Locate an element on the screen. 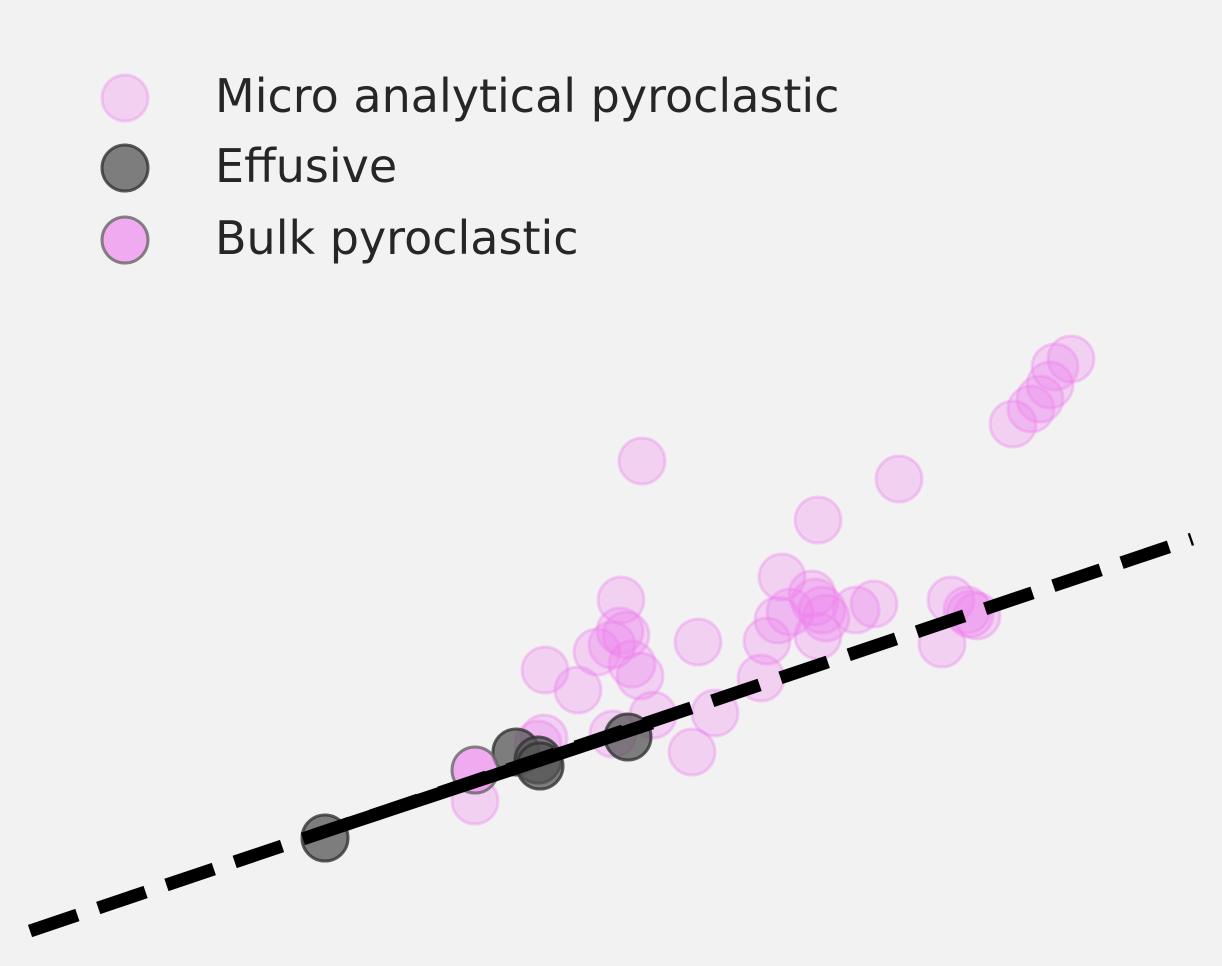  legend-marker-effusive is located at coordinates (125, 168).